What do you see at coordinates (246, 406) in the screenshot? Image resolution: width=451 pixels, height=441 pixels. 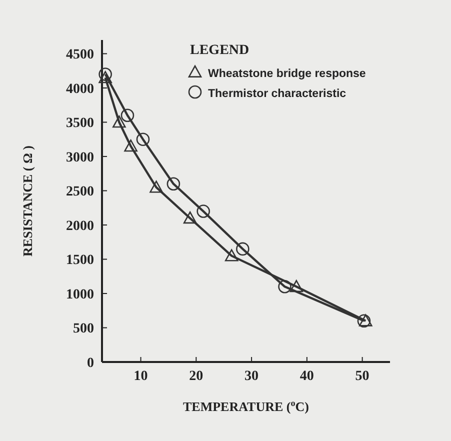 I see `x-axis-title: TEMPERATURE ($^{o}$C)` at bounding box center [246, 406].